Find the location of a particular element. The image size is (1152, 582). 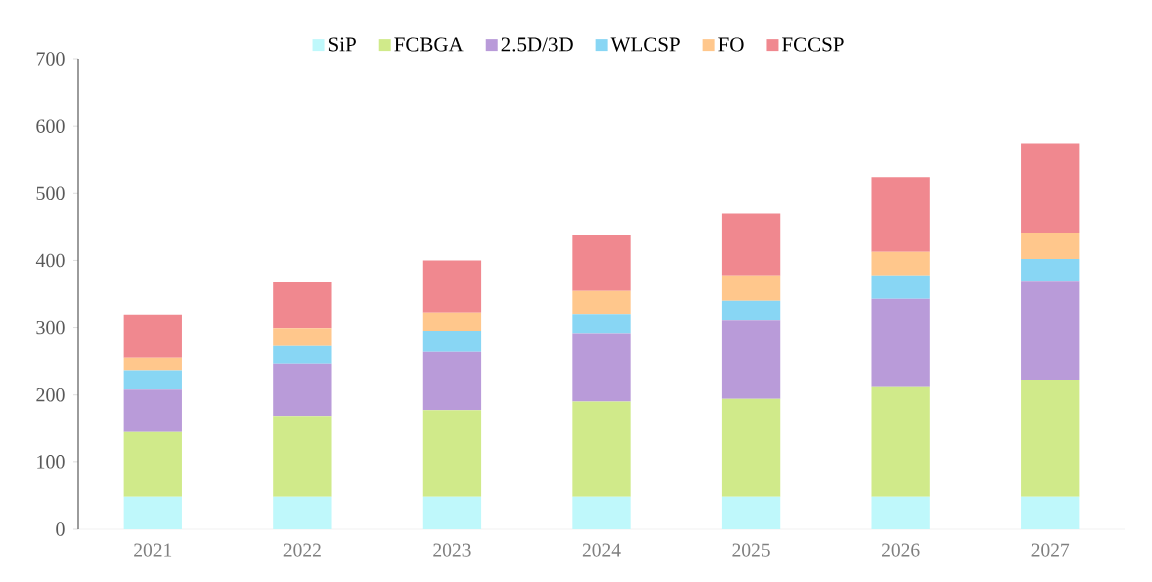

legend-label: SiP is located at coordinates (342, 44).